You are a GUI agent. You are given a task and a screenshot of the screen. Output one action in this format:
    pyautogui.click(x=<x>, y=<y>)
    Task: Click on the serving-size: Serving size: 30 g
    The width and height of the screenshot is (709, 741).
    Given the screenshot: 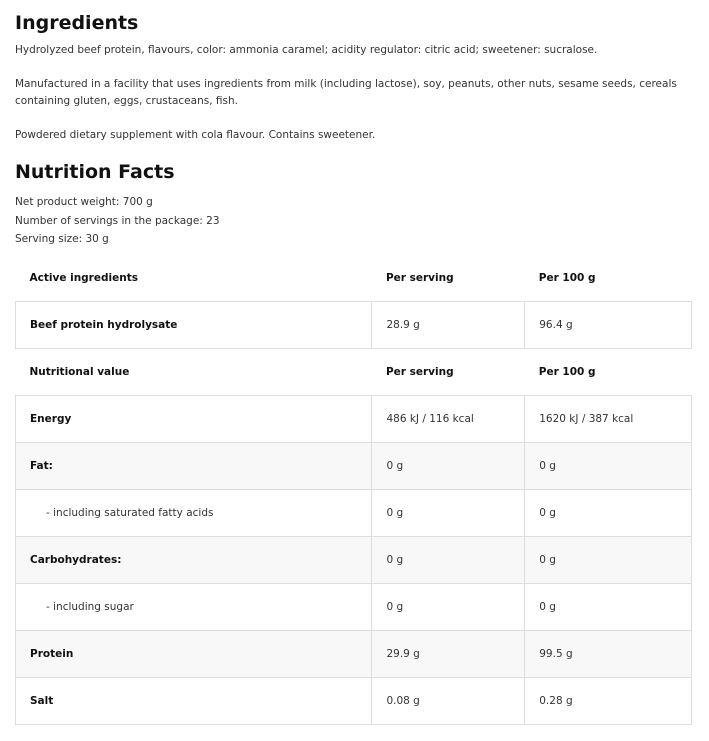 What is the action you would take?
    pyautogui.click(x=62, y=239)
    